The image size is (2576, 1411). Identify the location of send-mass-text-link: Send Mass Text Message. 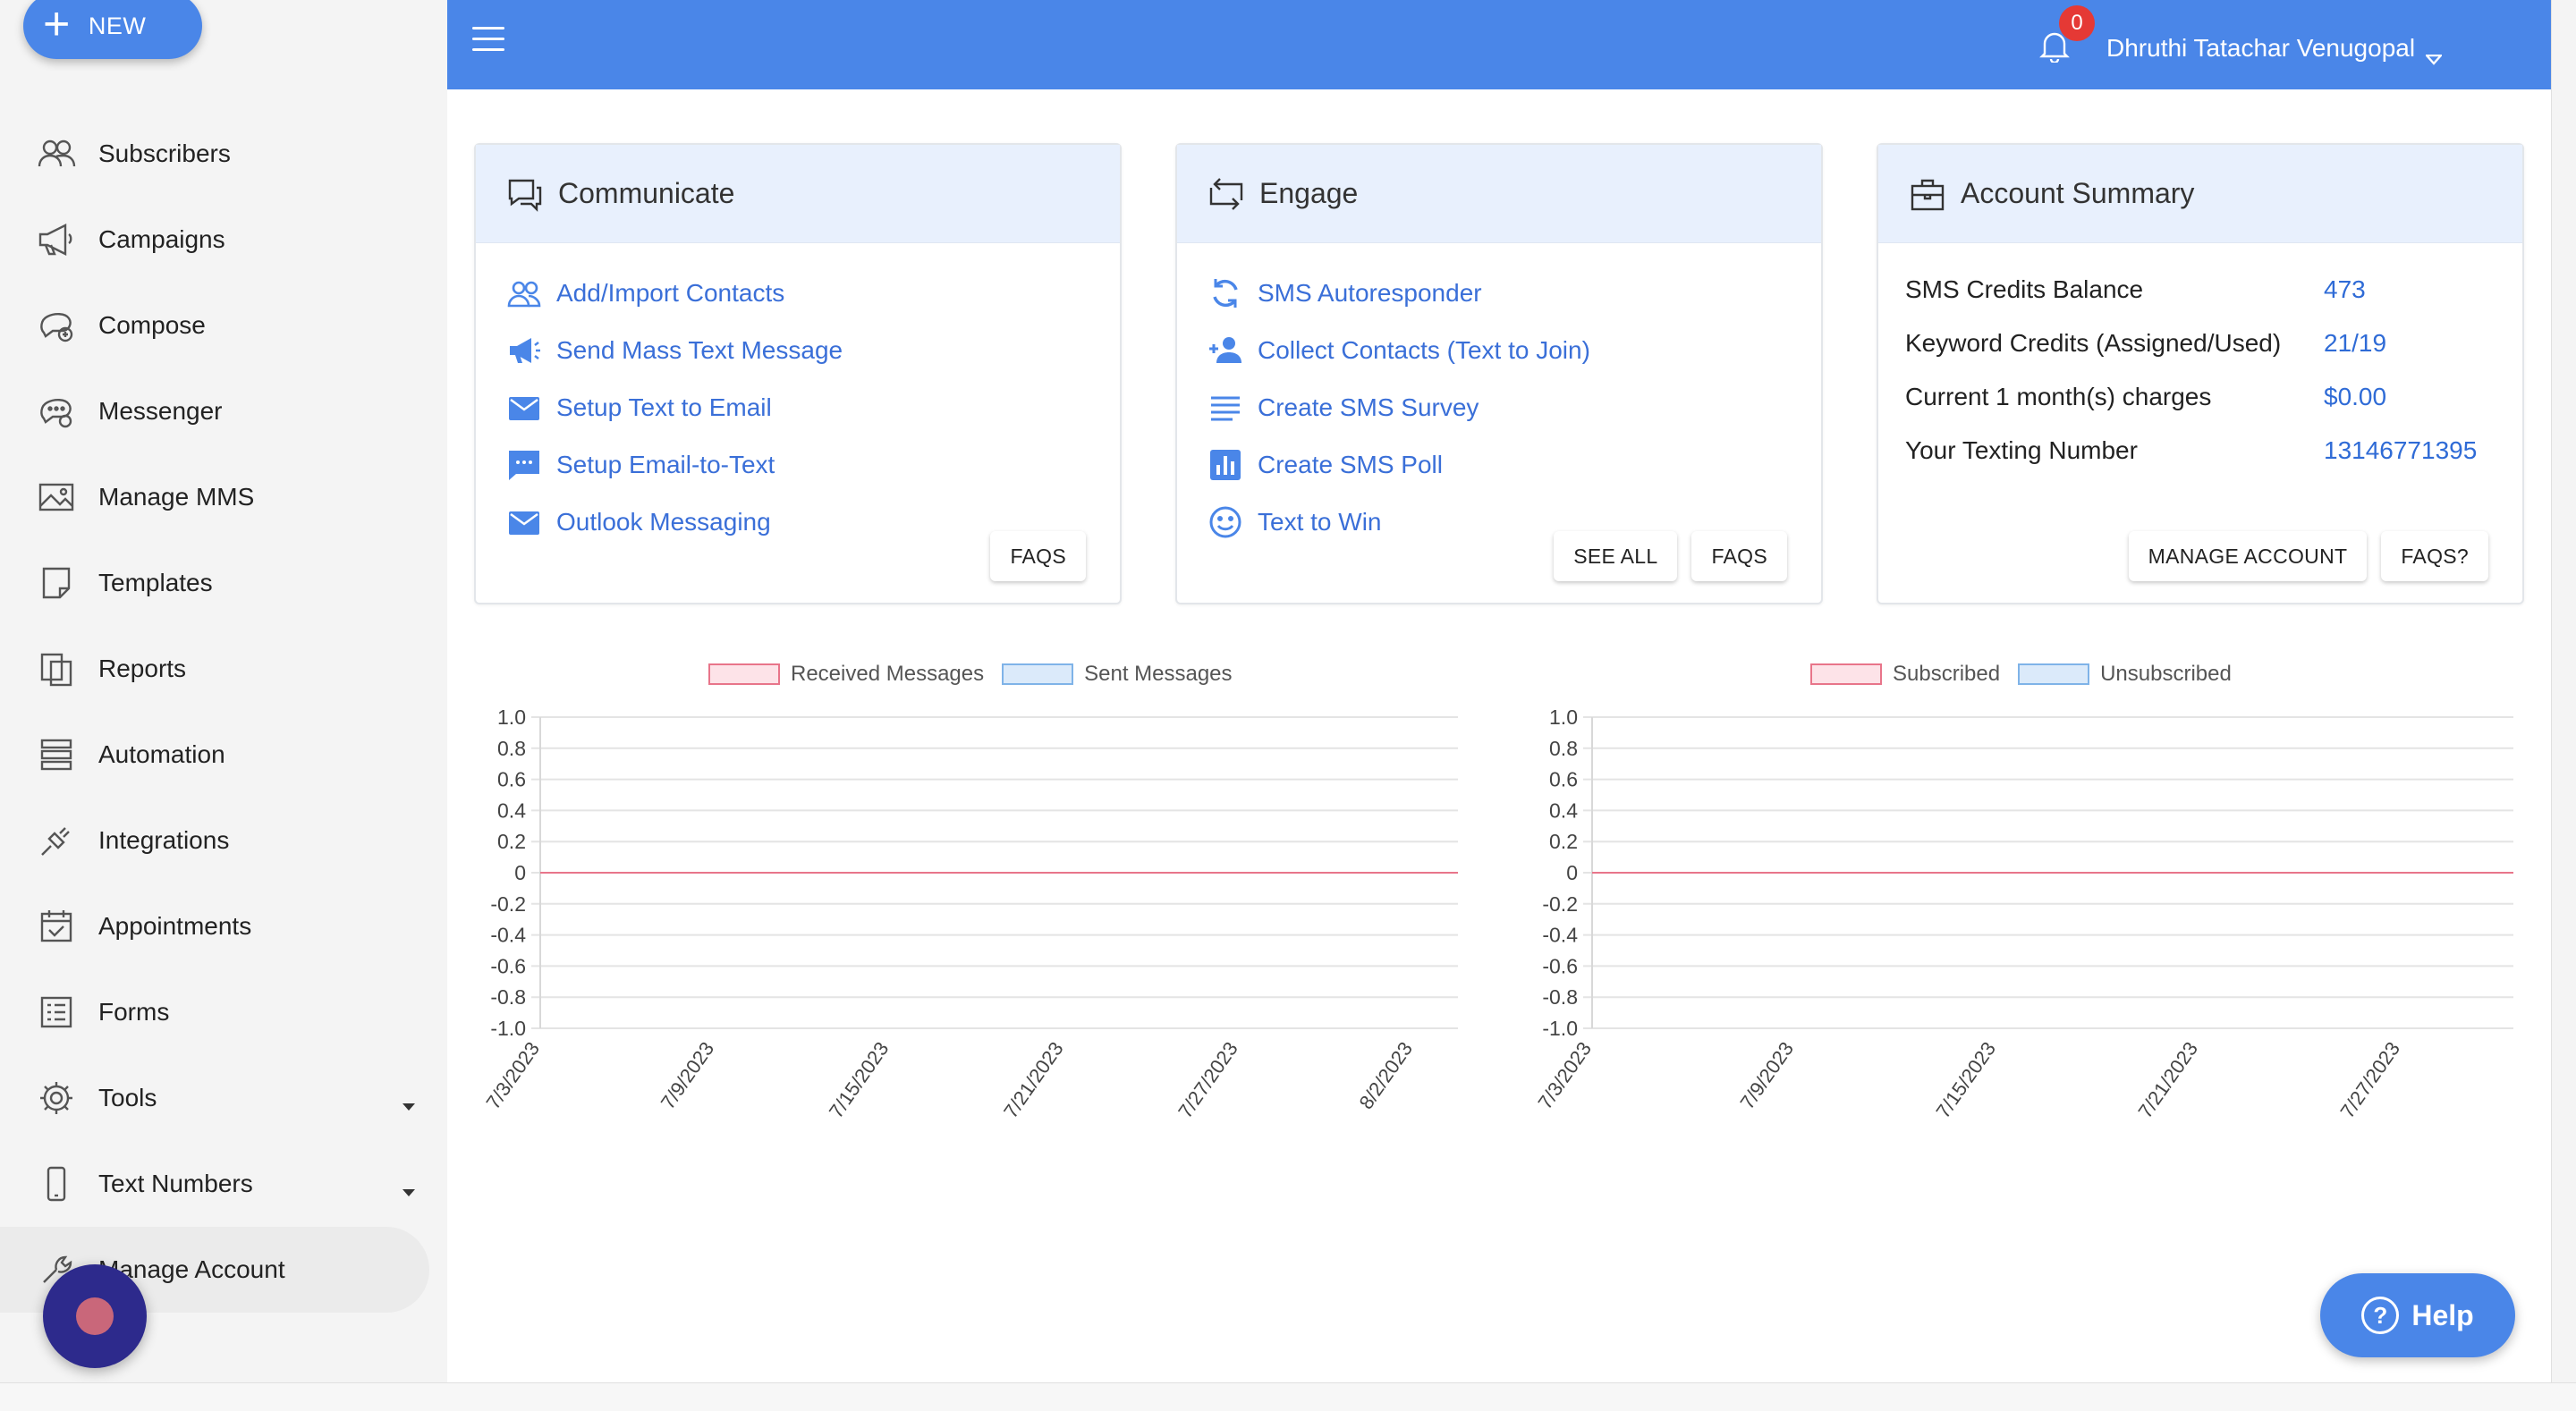
(812, 351).